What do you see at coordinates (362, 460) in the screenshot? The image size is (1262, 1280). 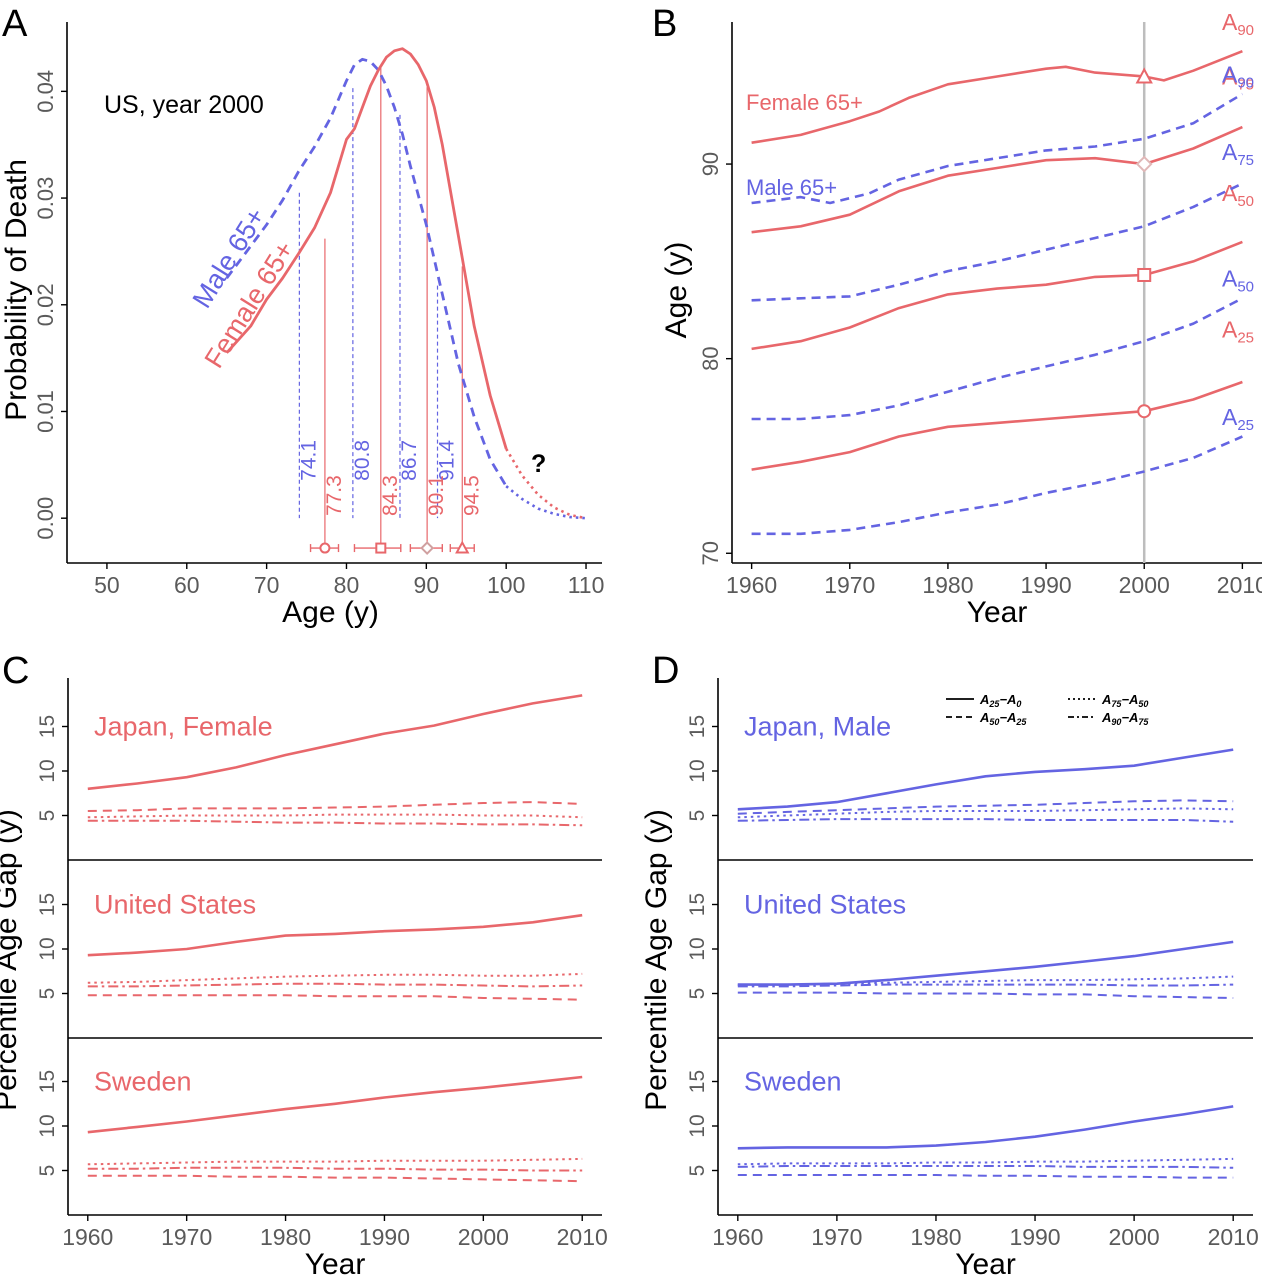 I see `percentile-label: 80.8` at bounding box center [362, 460].